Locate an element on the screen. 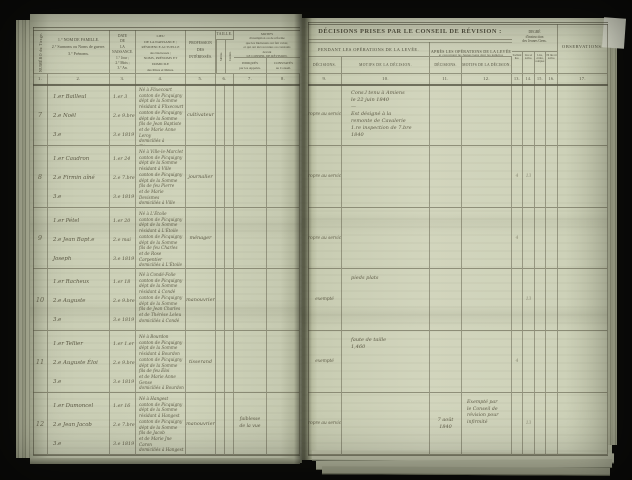 This screenshot has height=480, width=632. row-9-decision_apres is located at coordinates (446, 238).